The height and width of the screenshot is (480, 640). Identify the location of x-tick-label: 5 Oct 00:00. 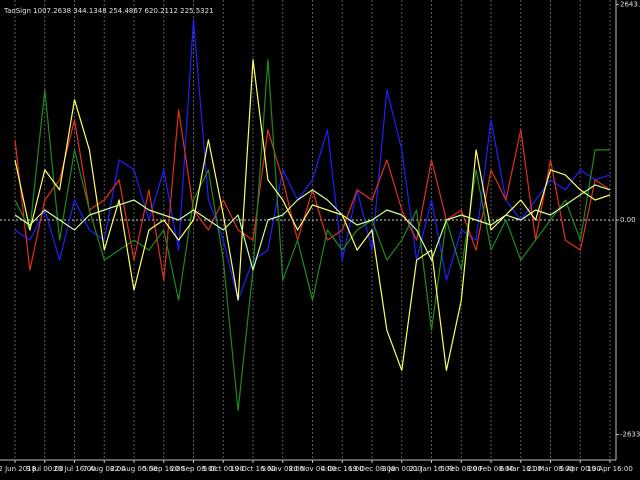
(223, 469).